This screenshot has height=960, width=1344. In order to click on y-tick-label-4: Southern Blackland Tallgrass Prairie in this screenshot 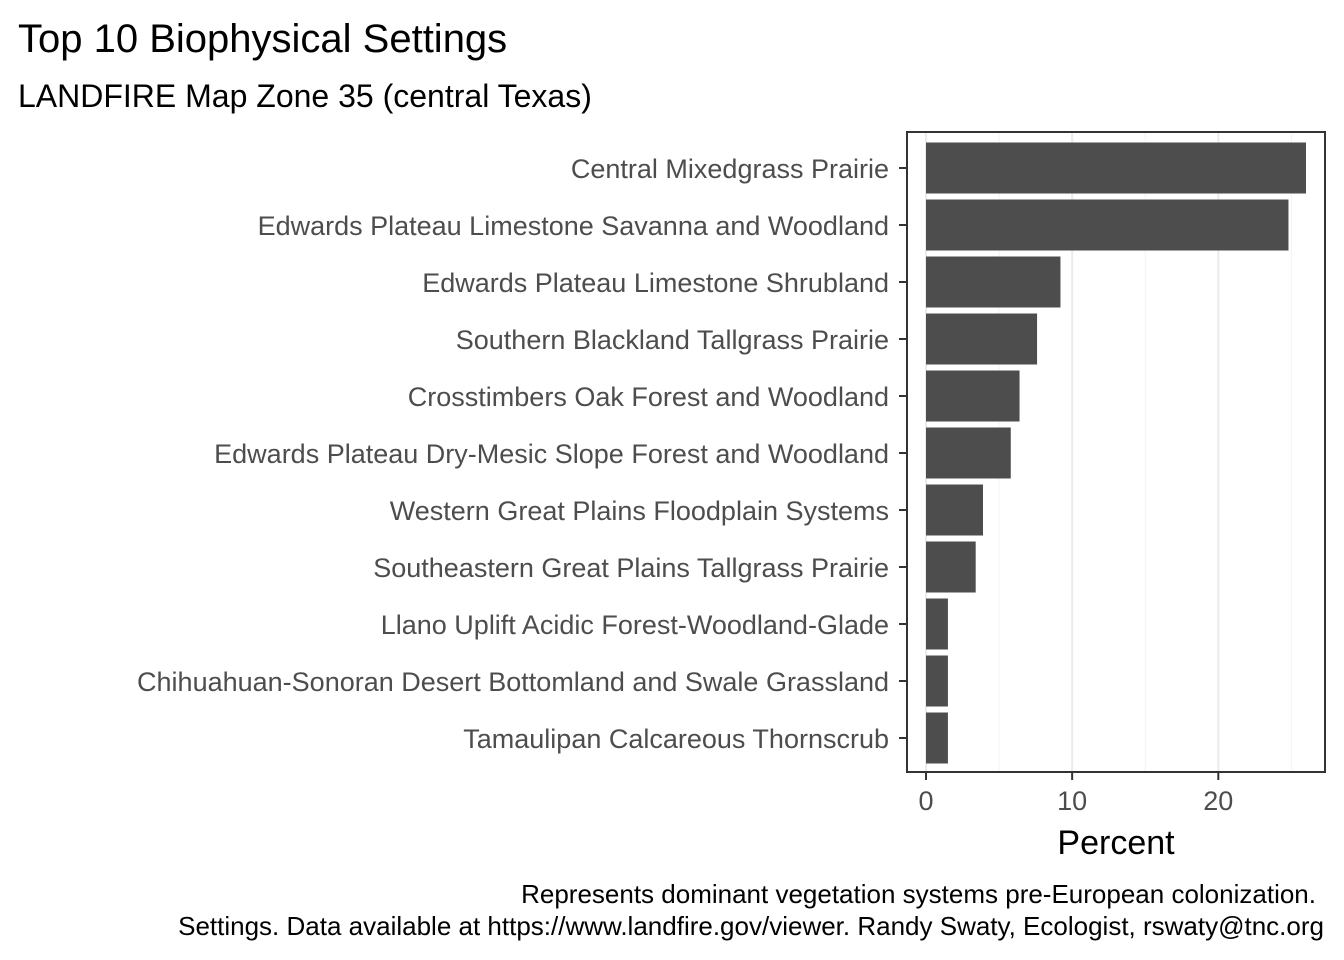, I will do `click(672, 340)`.